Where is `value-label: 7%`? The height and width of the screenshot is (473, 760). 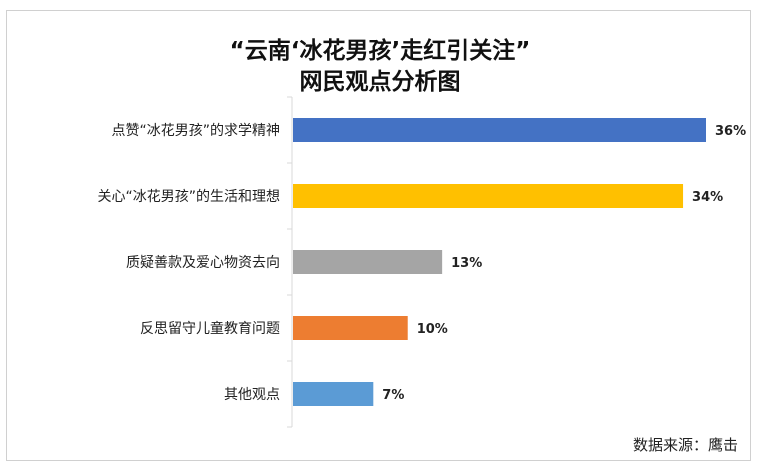
value-label: 7% is located at coordinates (393, 395).